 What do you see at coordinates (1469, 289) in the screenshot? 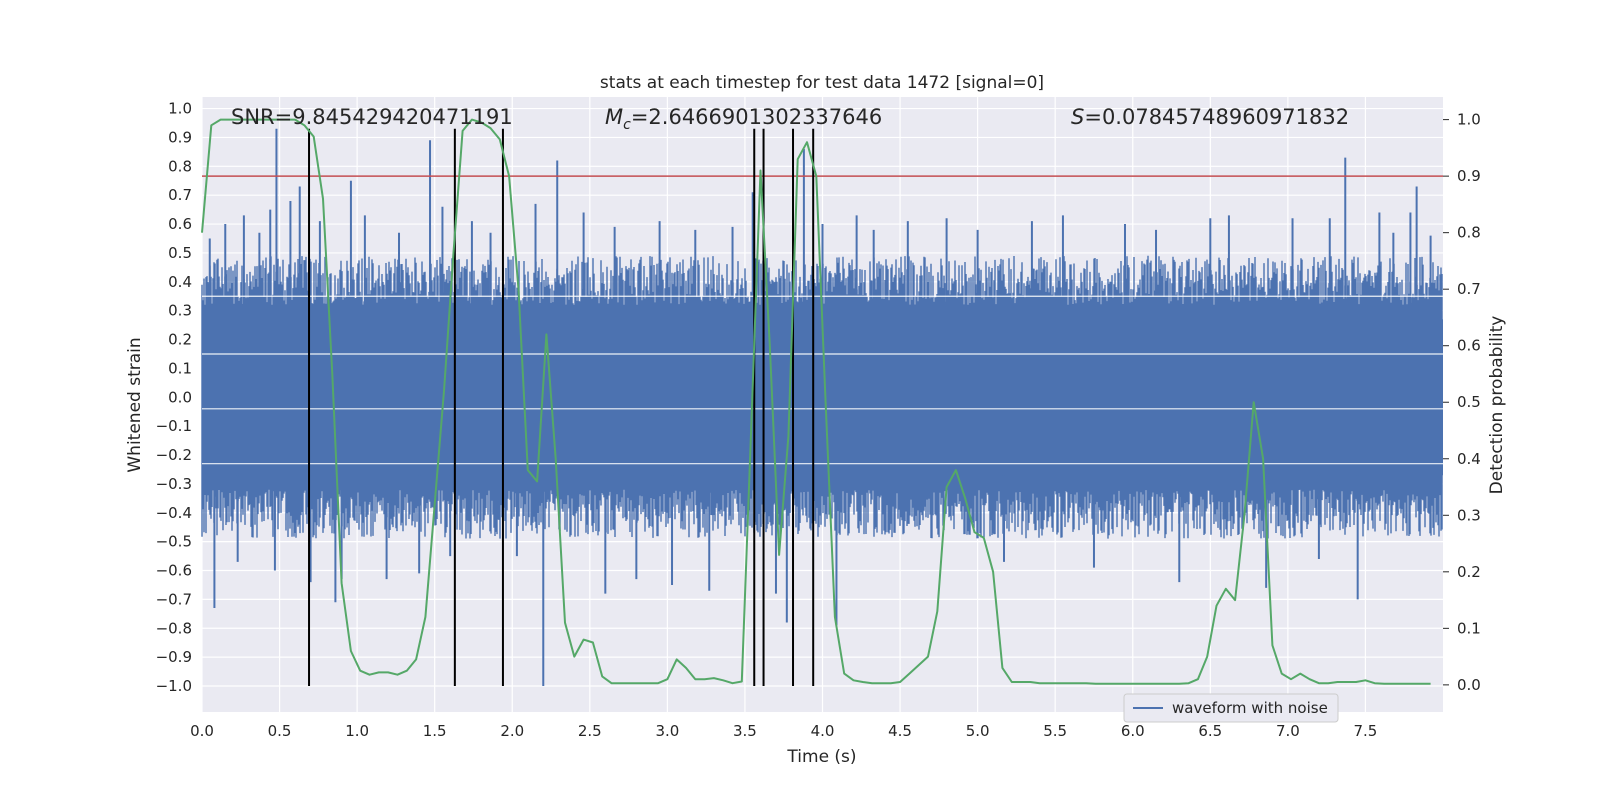
I see `y2-tick-label: 0.7` at bounding box center [1469, 289].